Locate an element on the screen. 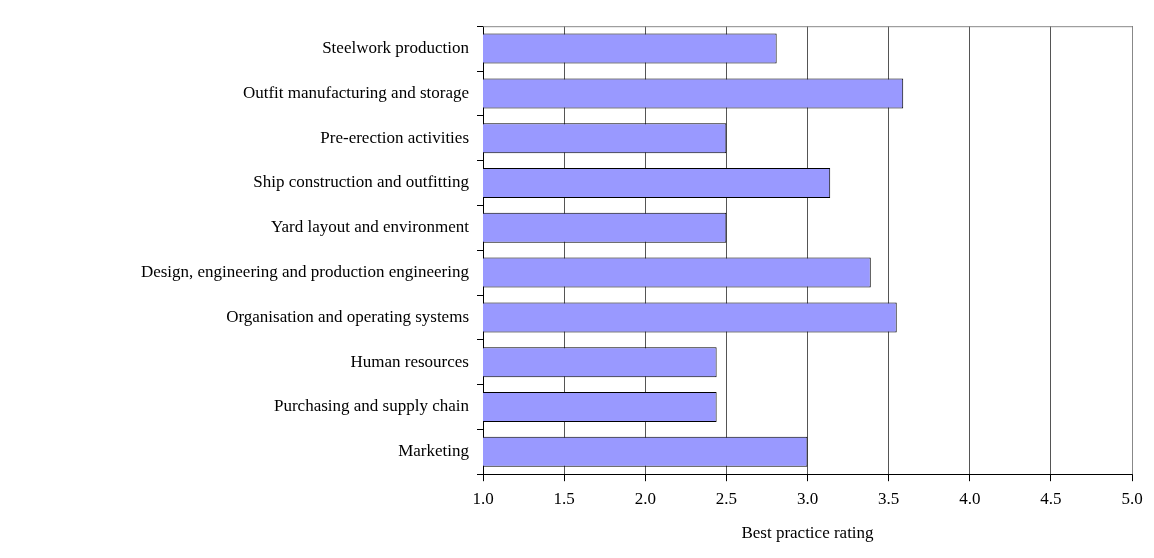 The image size is (1154, 558). y-tick-label: Outfit manufacturing and storage is located at coordinates (355, 92).